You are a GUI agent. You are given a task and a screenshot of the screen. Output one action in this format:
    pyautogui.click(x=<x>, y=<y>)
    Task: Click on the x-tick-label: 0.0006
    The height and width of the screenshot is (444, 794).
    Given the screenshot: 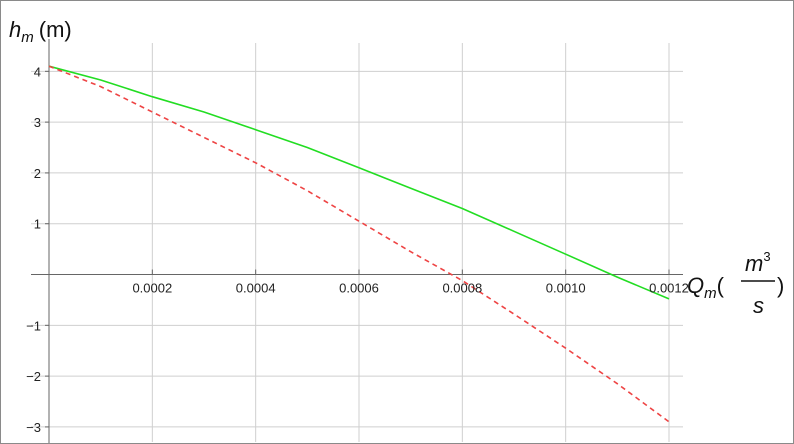 What is the action you would take?
    pyautogui.click(x=359, y=288)
    